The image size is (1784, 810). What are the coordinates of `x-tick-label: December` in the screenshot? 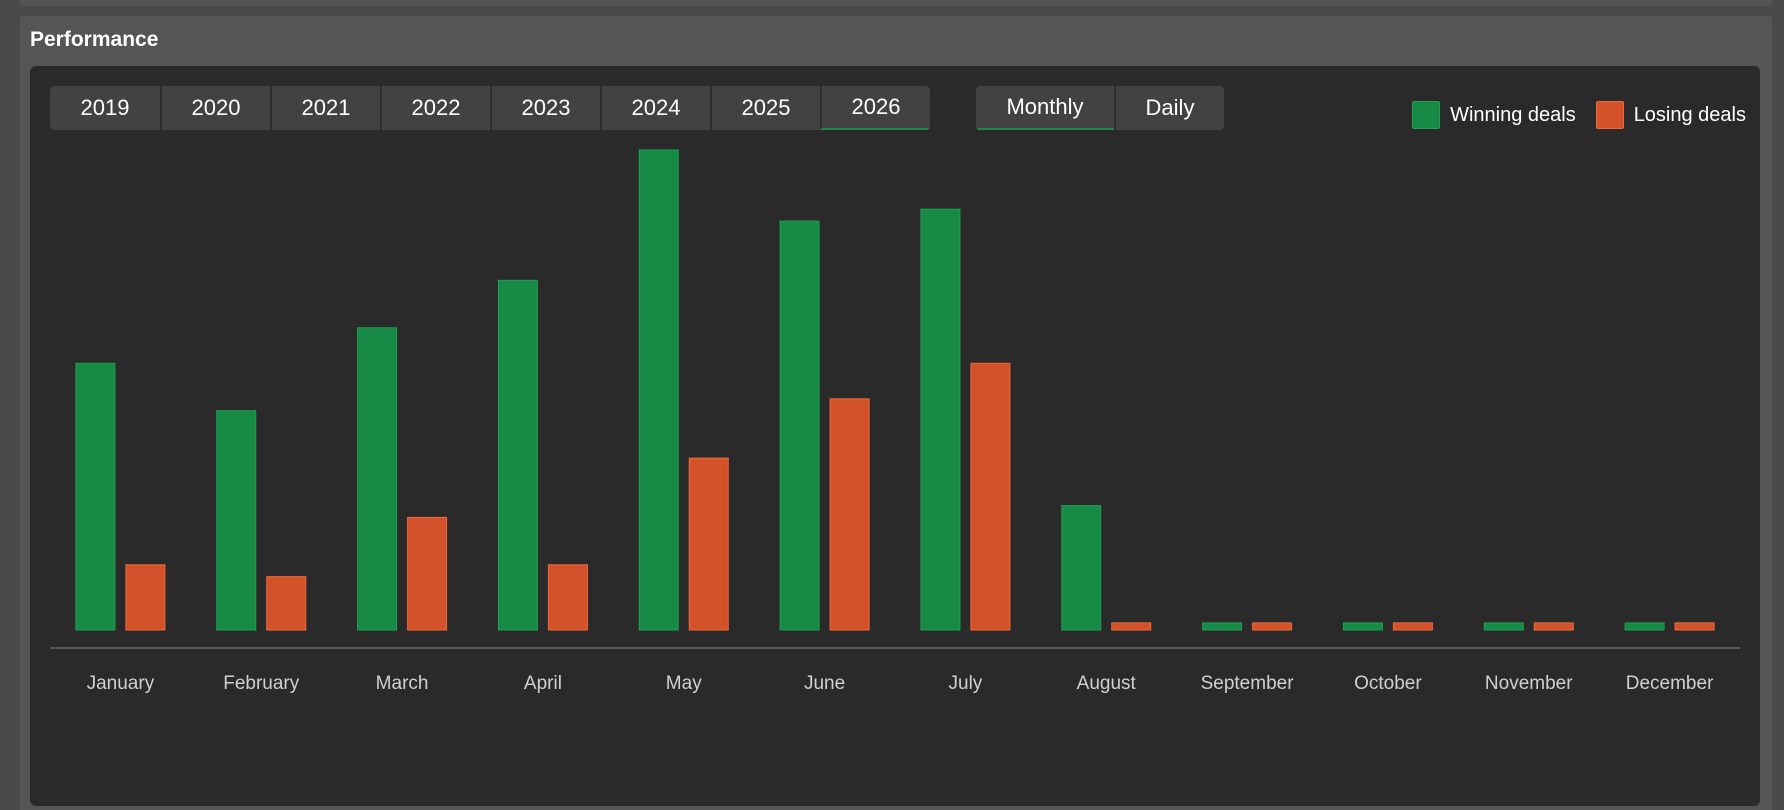 It's located at (1670, 683).